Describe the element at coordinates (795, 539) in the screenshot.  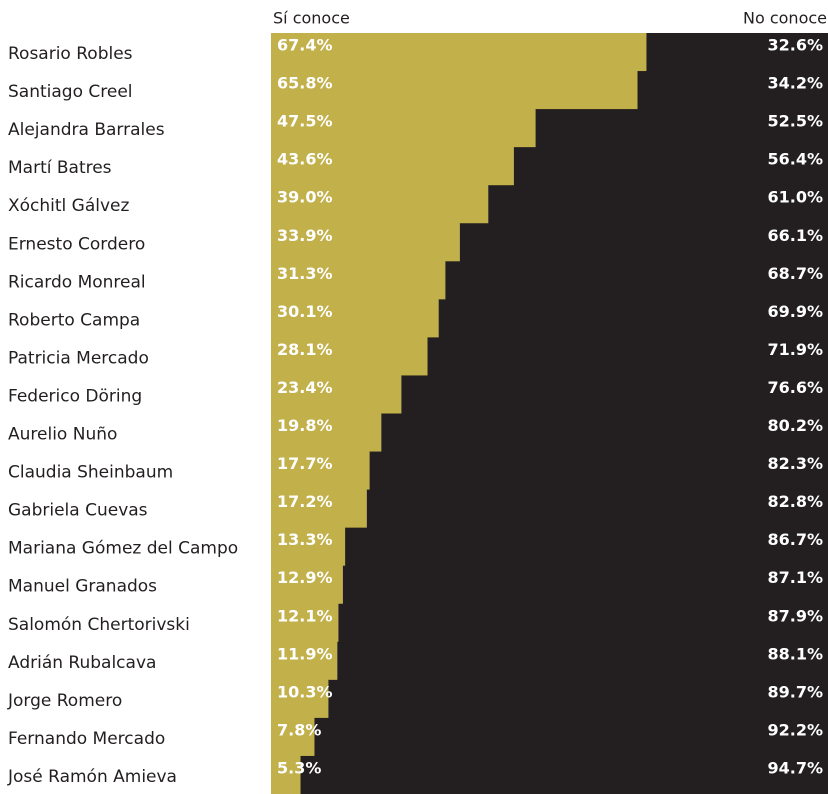
I see `value-label: 86.7%` at that location.